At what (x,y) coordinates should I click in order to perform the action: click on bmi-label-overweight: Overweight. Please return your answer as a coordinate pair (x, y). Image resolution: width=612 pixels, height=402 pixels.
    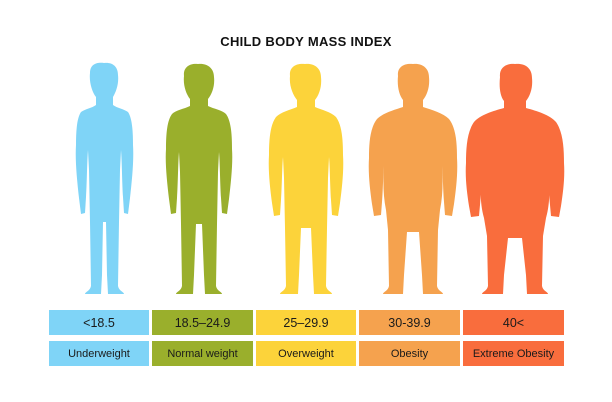
    Looking at the image, I should click on (306, 353).